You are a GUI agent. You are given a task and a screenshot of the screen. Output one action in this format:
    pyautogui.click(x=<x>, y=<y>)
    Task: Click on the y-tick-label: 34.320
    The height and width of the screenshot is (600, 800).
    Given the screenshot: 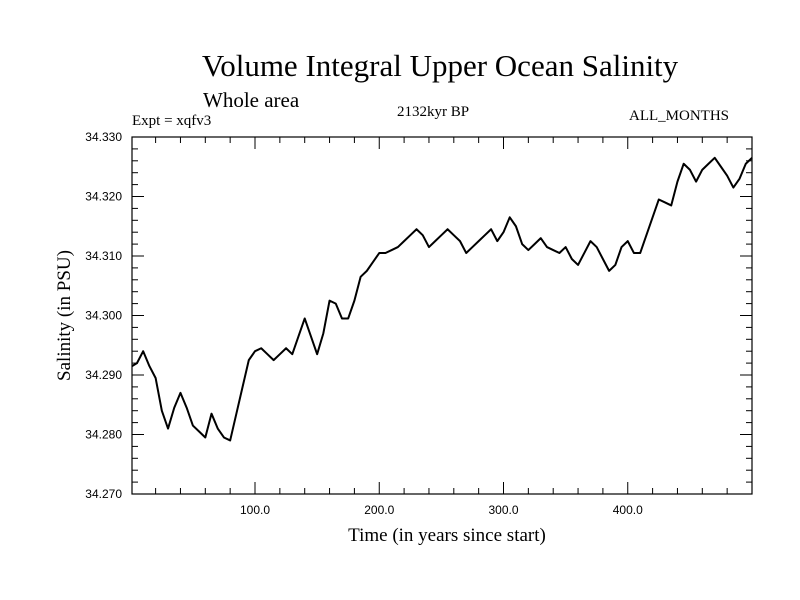 What is the action you would take?
    pyautogui.click(x=103, y=197)
    